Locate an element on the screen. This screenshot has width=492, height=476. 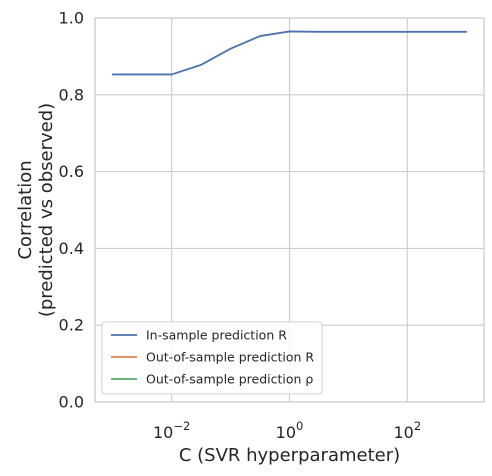
x-tick-labels: 10⁻² 10⁰ 10² is located at coordinates (287, 430).